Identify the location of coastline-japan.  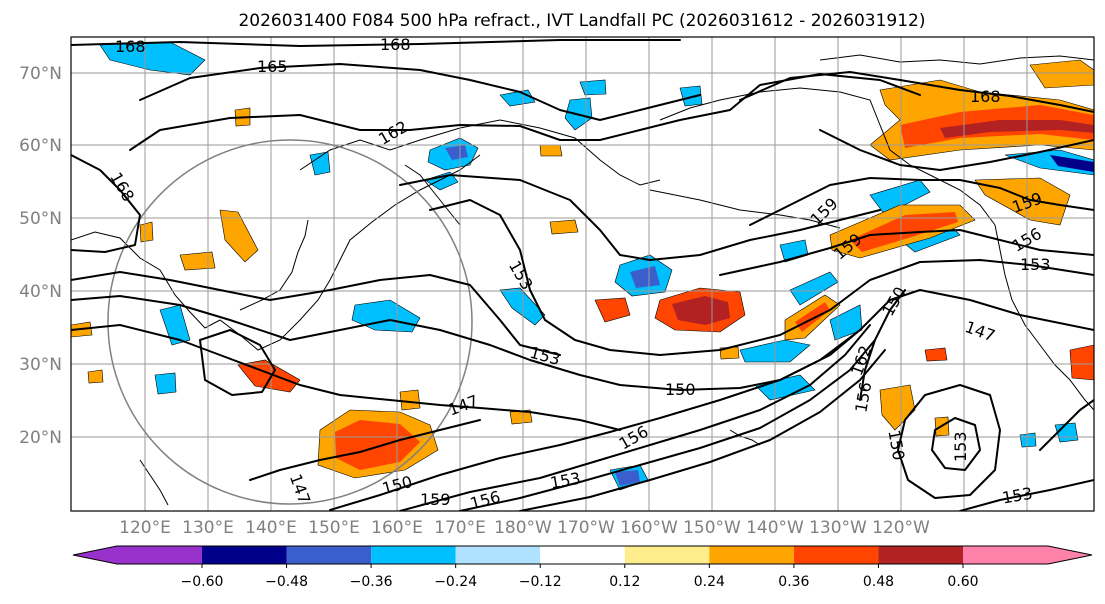
(274, 265).